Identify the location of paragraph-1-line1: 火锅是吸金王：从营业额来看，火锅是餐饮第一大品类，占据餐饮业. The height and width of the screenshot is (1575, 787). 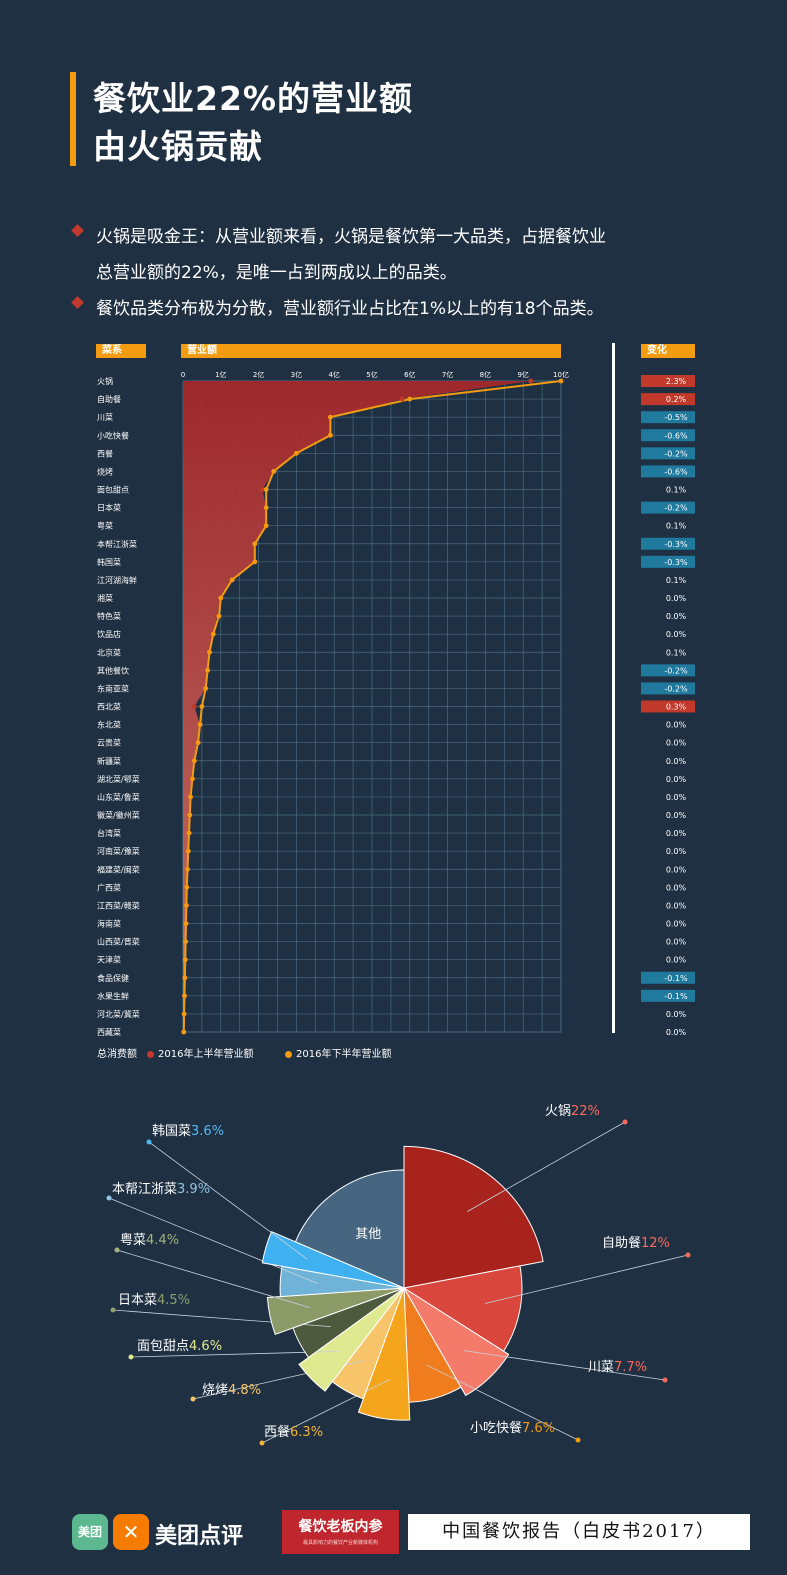
(351, 237).